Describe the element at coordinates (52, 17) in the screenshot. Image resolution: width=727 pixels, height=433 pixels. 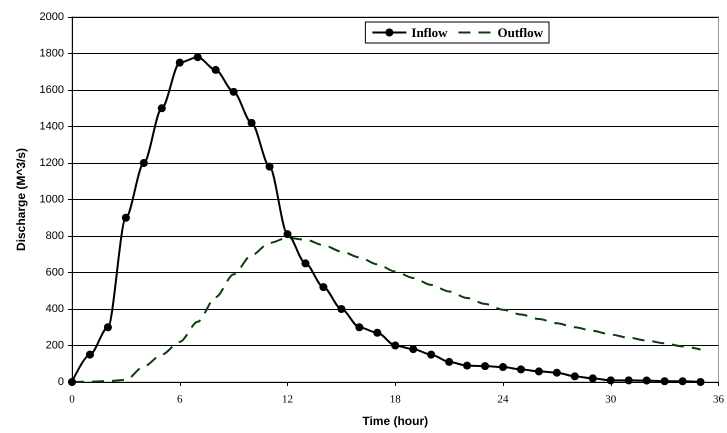
I see `y-tick-label: 2000` at that location.